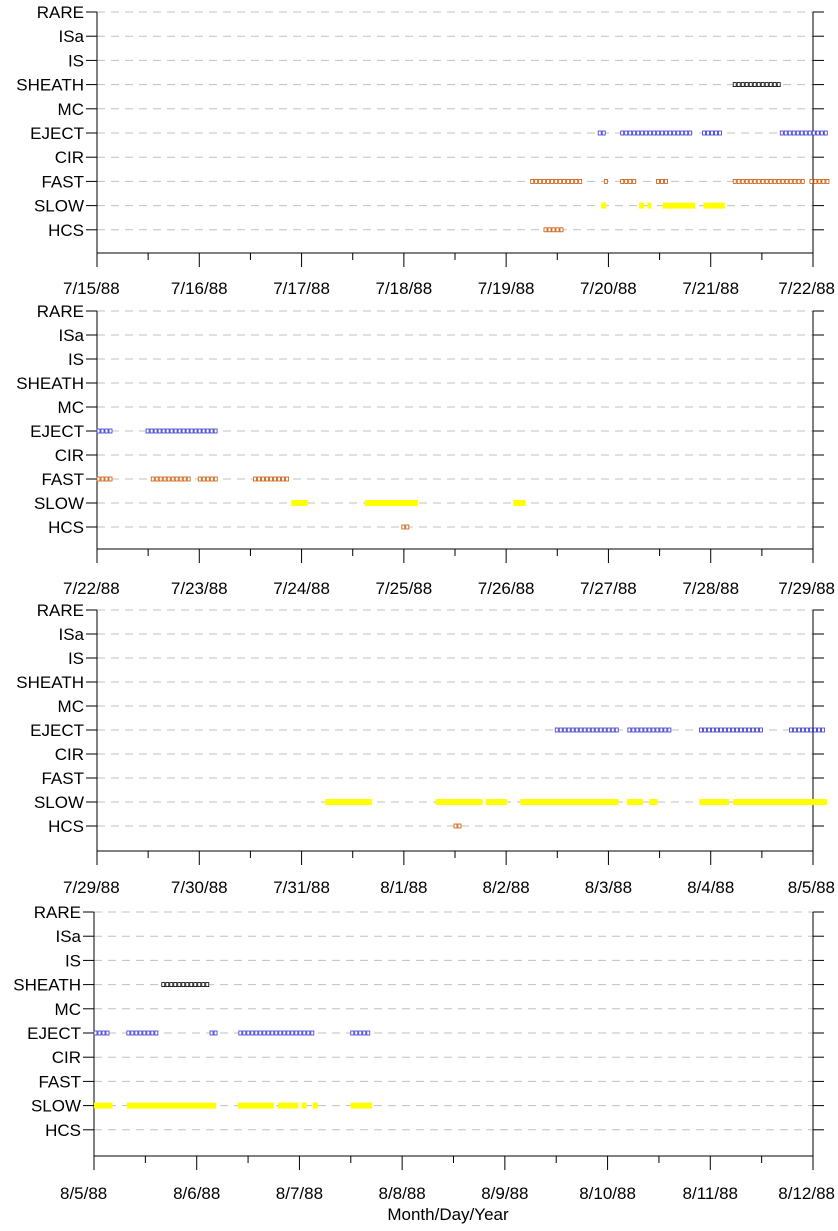 The image size is (838, 1231). I want to click on date-label: 7/27/88, so click(608, 588).